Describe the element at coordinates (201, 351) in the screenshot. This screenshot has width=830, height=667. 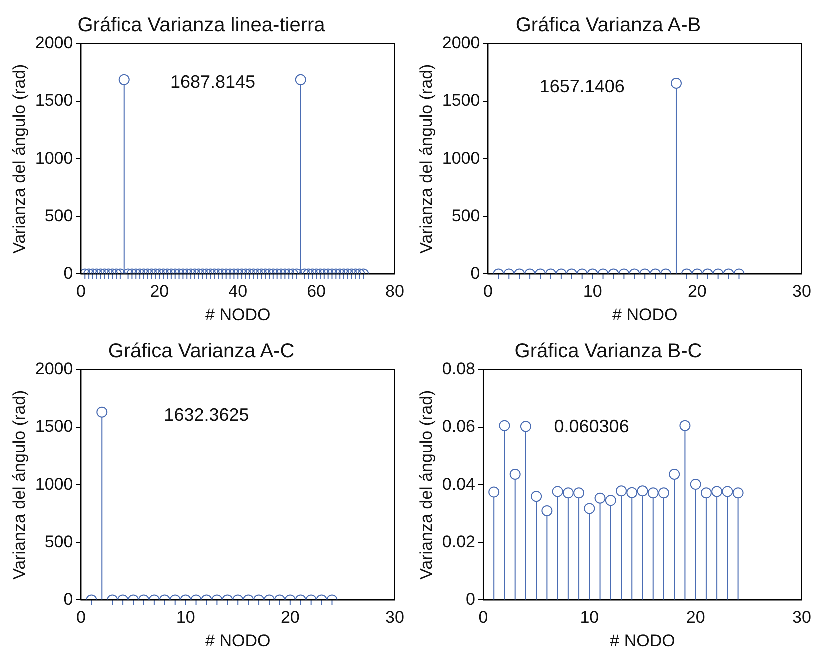
I see `chart-title: Gráfica Varianza A-C` at that location.